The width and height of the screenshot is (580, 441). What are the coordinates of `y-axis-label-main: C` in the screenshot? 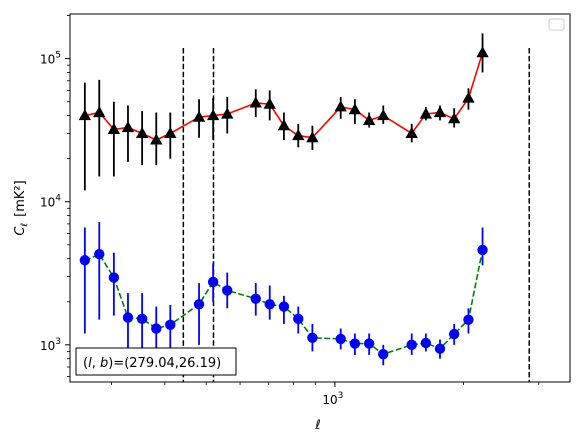 It's located at (20, 231).